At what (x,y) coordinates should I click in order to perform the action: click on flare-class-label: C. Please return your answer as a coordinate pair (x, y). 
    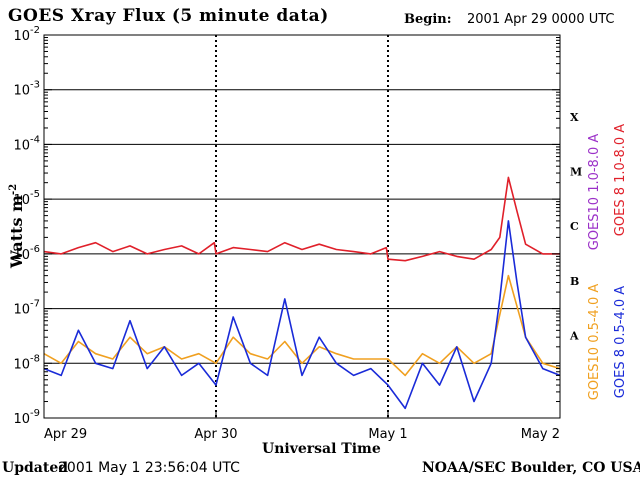
    Looking at the image, I should click on (574, 226).